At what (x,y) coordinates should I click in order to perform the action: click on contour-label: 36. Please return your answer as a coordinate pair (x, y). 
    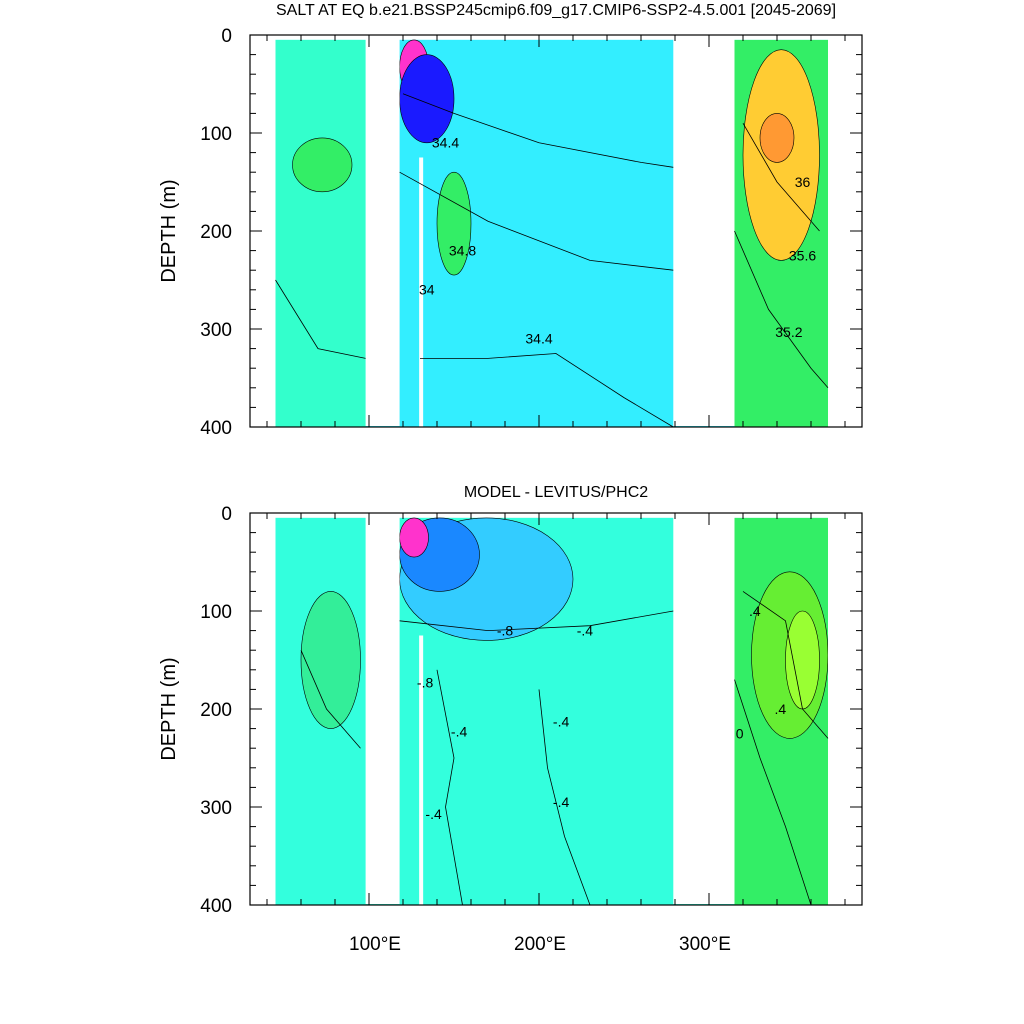
    Looking at the image, I should click on (803, 182).